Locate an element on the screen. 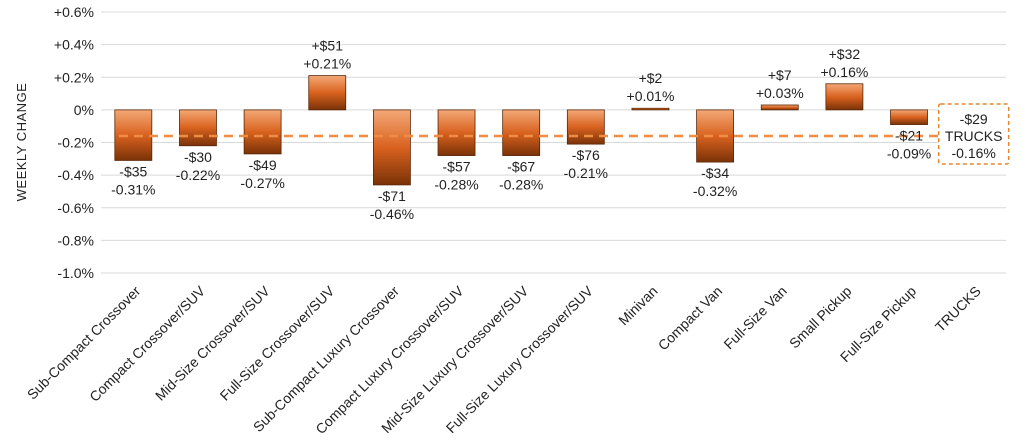 The width and height of the screenshot is (1024, 444). x-category-label: Full-Size Crossover/SUV is located at coordinates (277, 342).